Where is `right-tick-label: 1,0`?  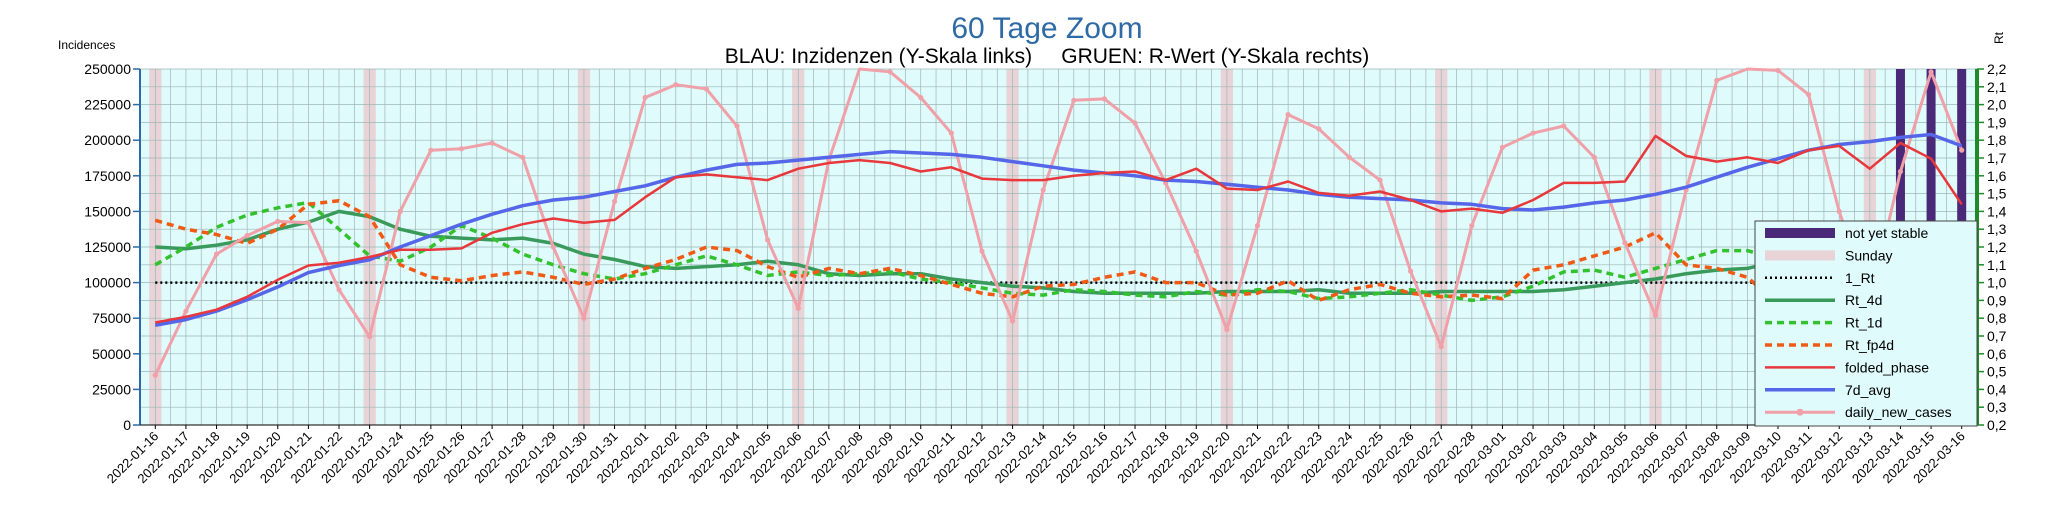
right-tick-label: 1,0 is located at coordinates (1997, 283).